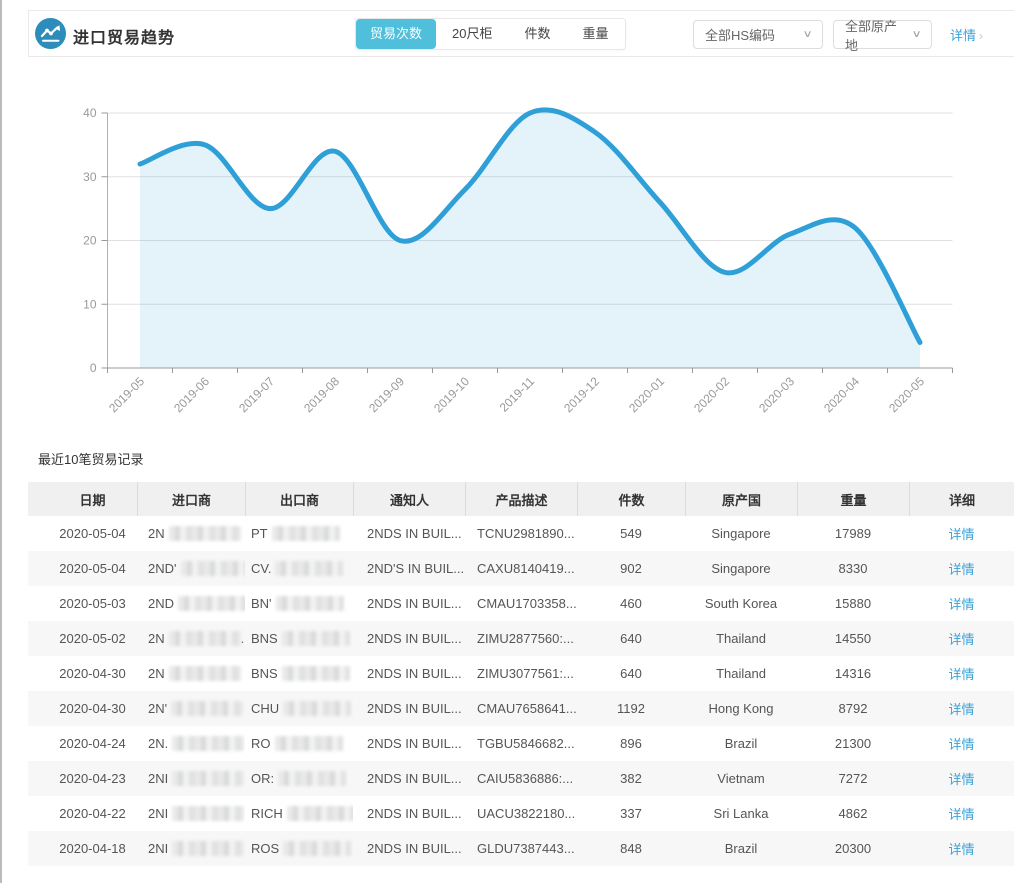  Describe the element at coordinates (776, 394) in the screenshot. I see `svg-text: 2020-03` at that location.